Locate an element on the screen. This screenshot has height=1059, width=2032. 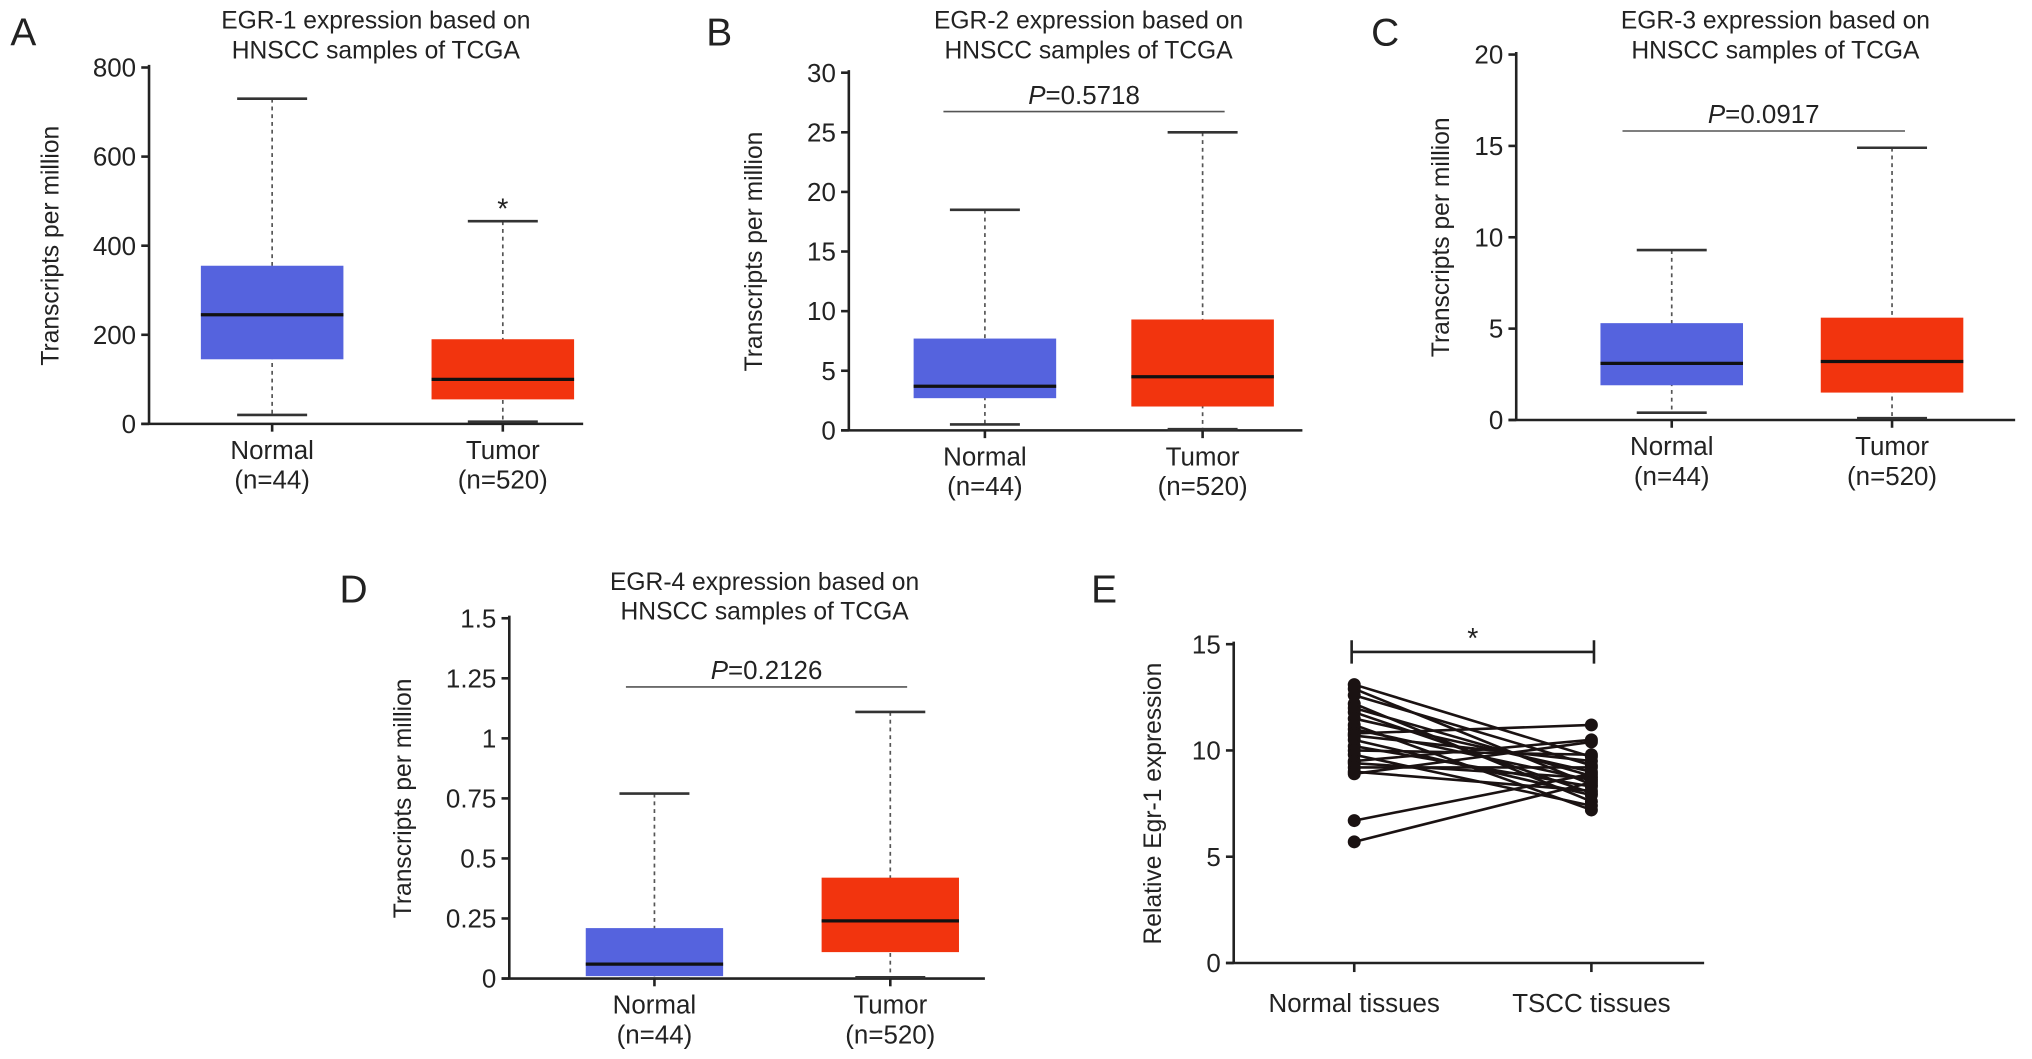
y-tick-label: 200 is located at coordinates (114, 336).